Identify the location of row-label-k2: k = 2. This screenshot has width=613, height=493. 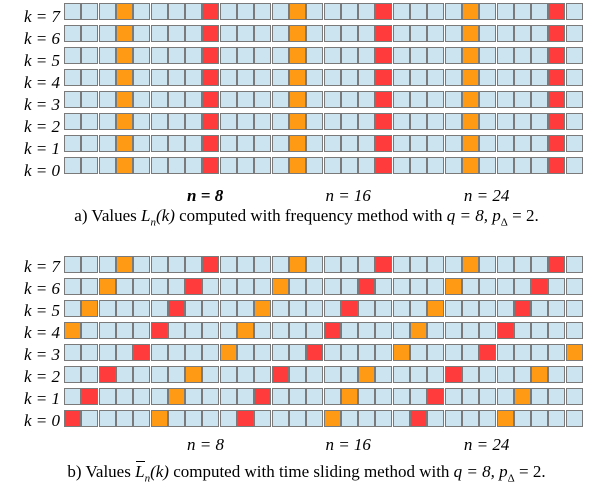
(41, 376).